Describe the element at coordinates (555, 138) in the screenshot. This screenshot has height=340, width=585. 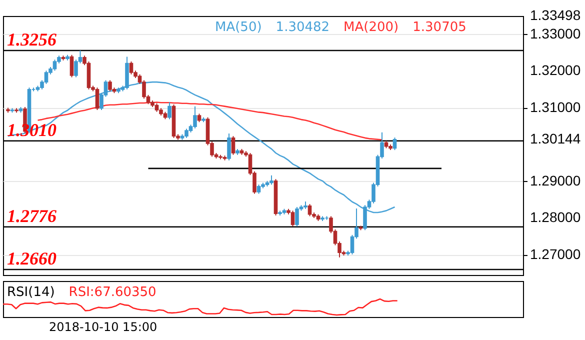
I see `y-tick-label: 1.30144` at that location.